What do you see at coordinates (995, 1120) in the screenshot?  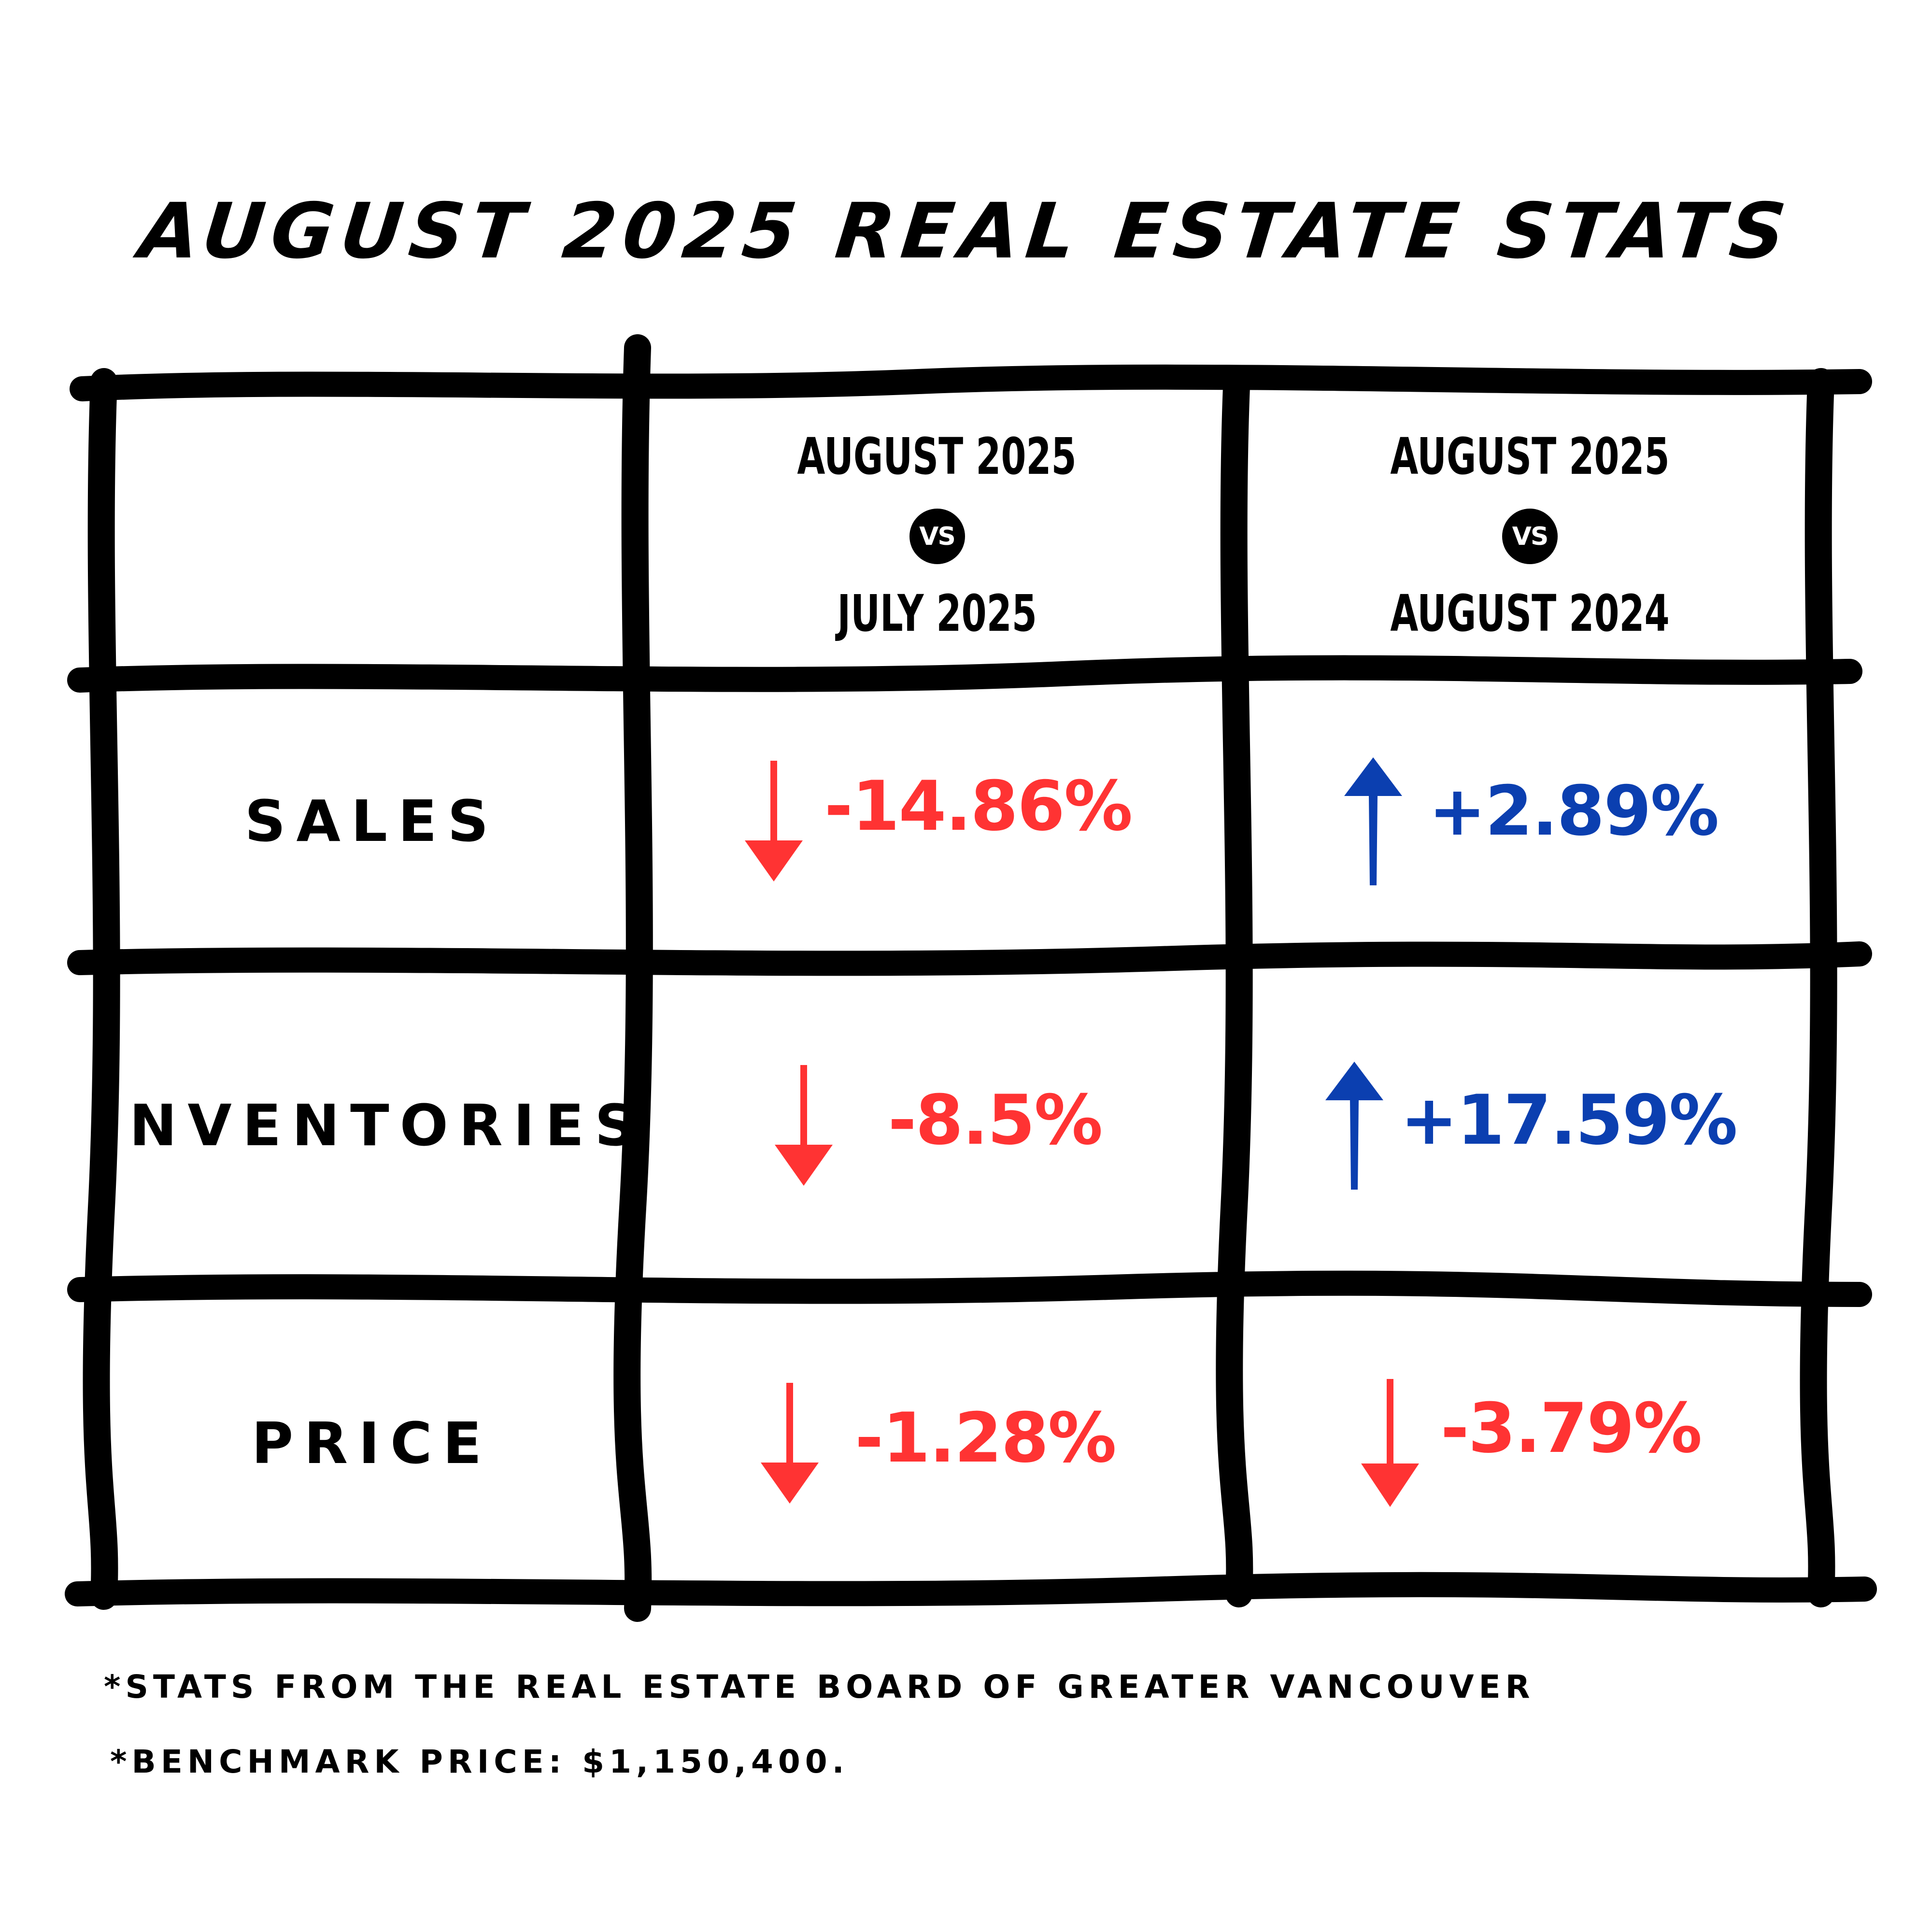 I see `value-percent: -8.5%` at bounding box center [995, 1120].